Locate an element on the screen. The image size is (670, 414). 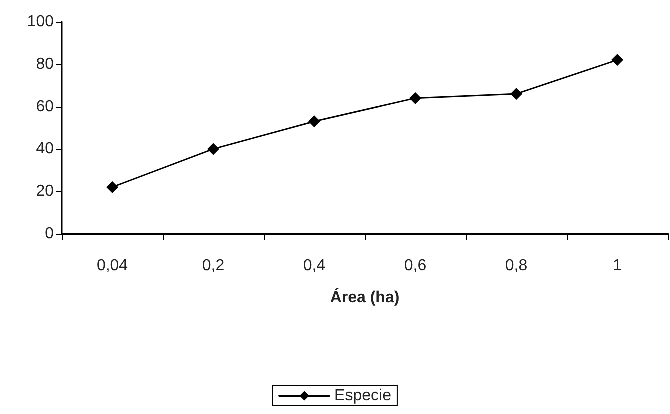
x-tick-label: 0,04 is located at coordinates (112, 266).